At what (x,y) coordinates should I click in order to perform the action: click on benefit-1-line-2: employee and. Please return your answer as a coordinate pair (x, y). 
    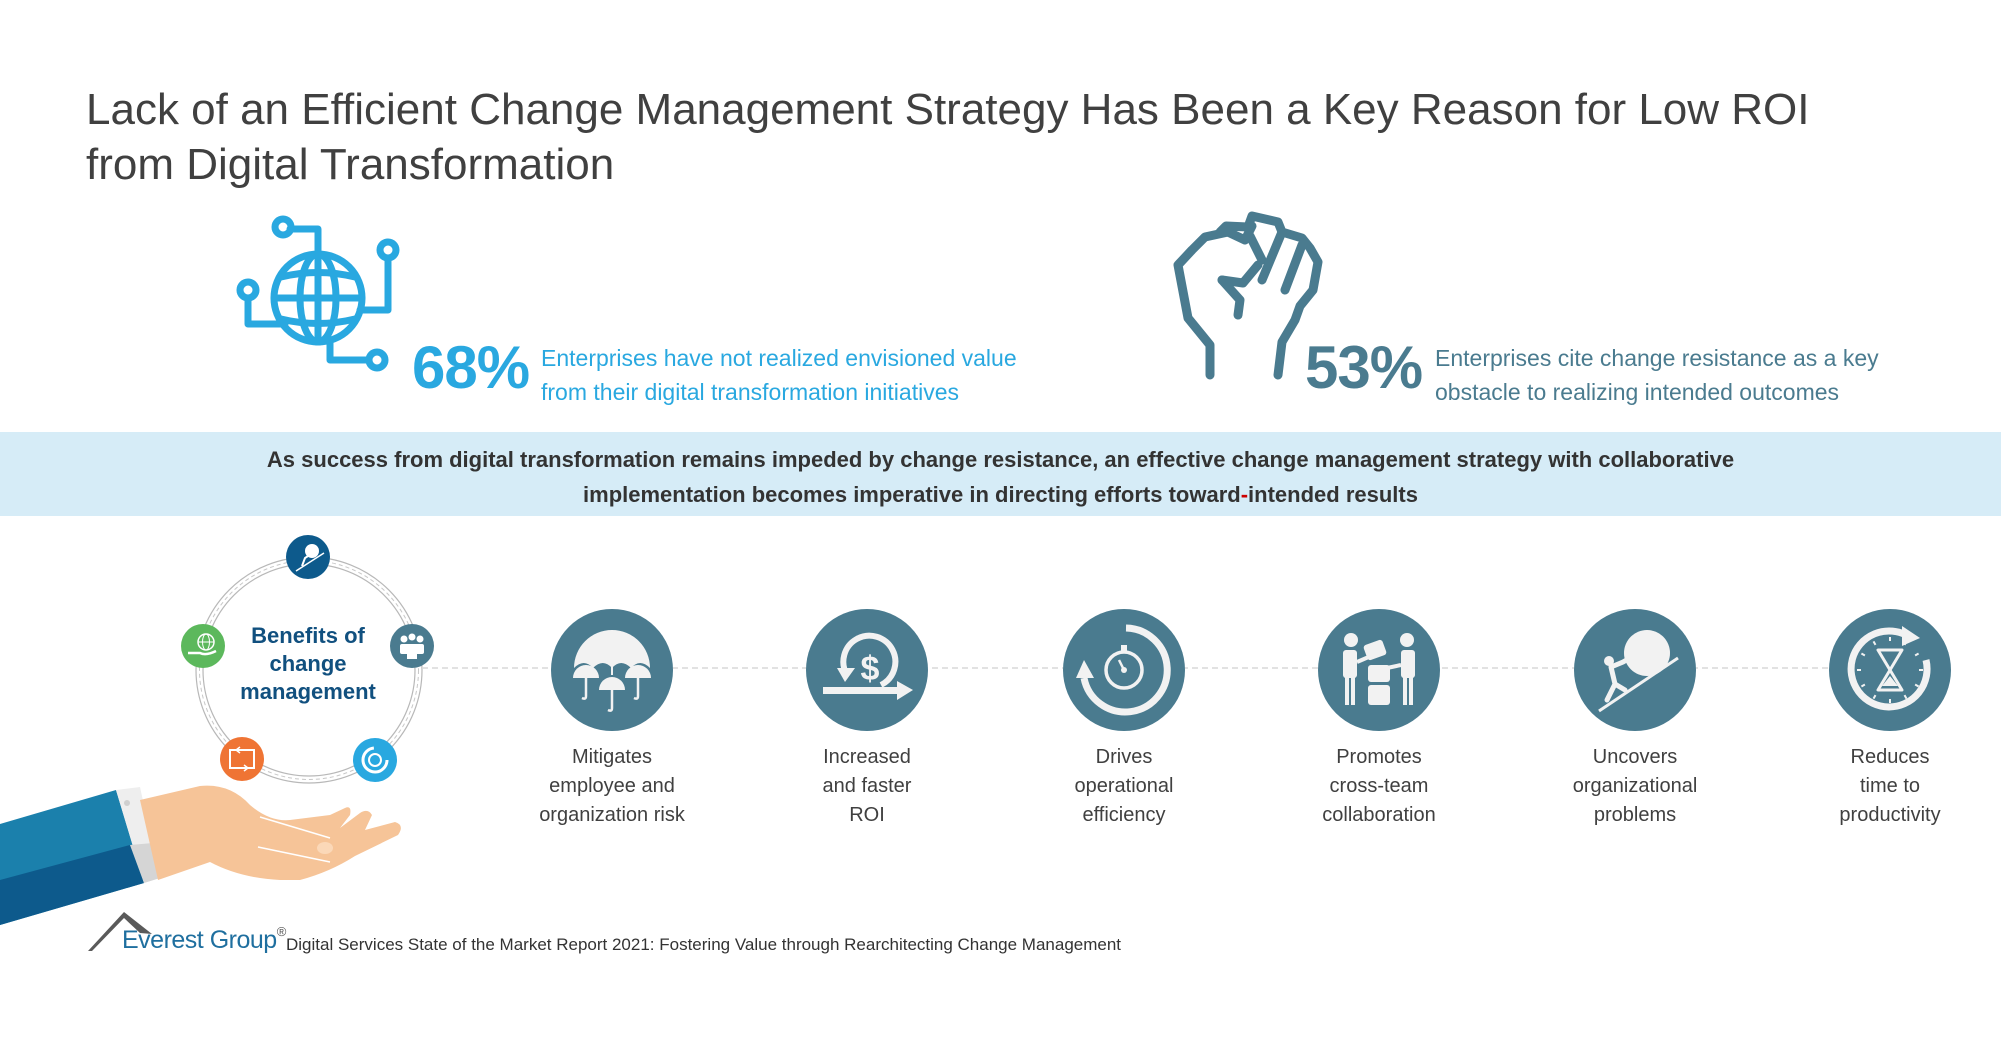
    Looking at the image, I should click on (612, 786).